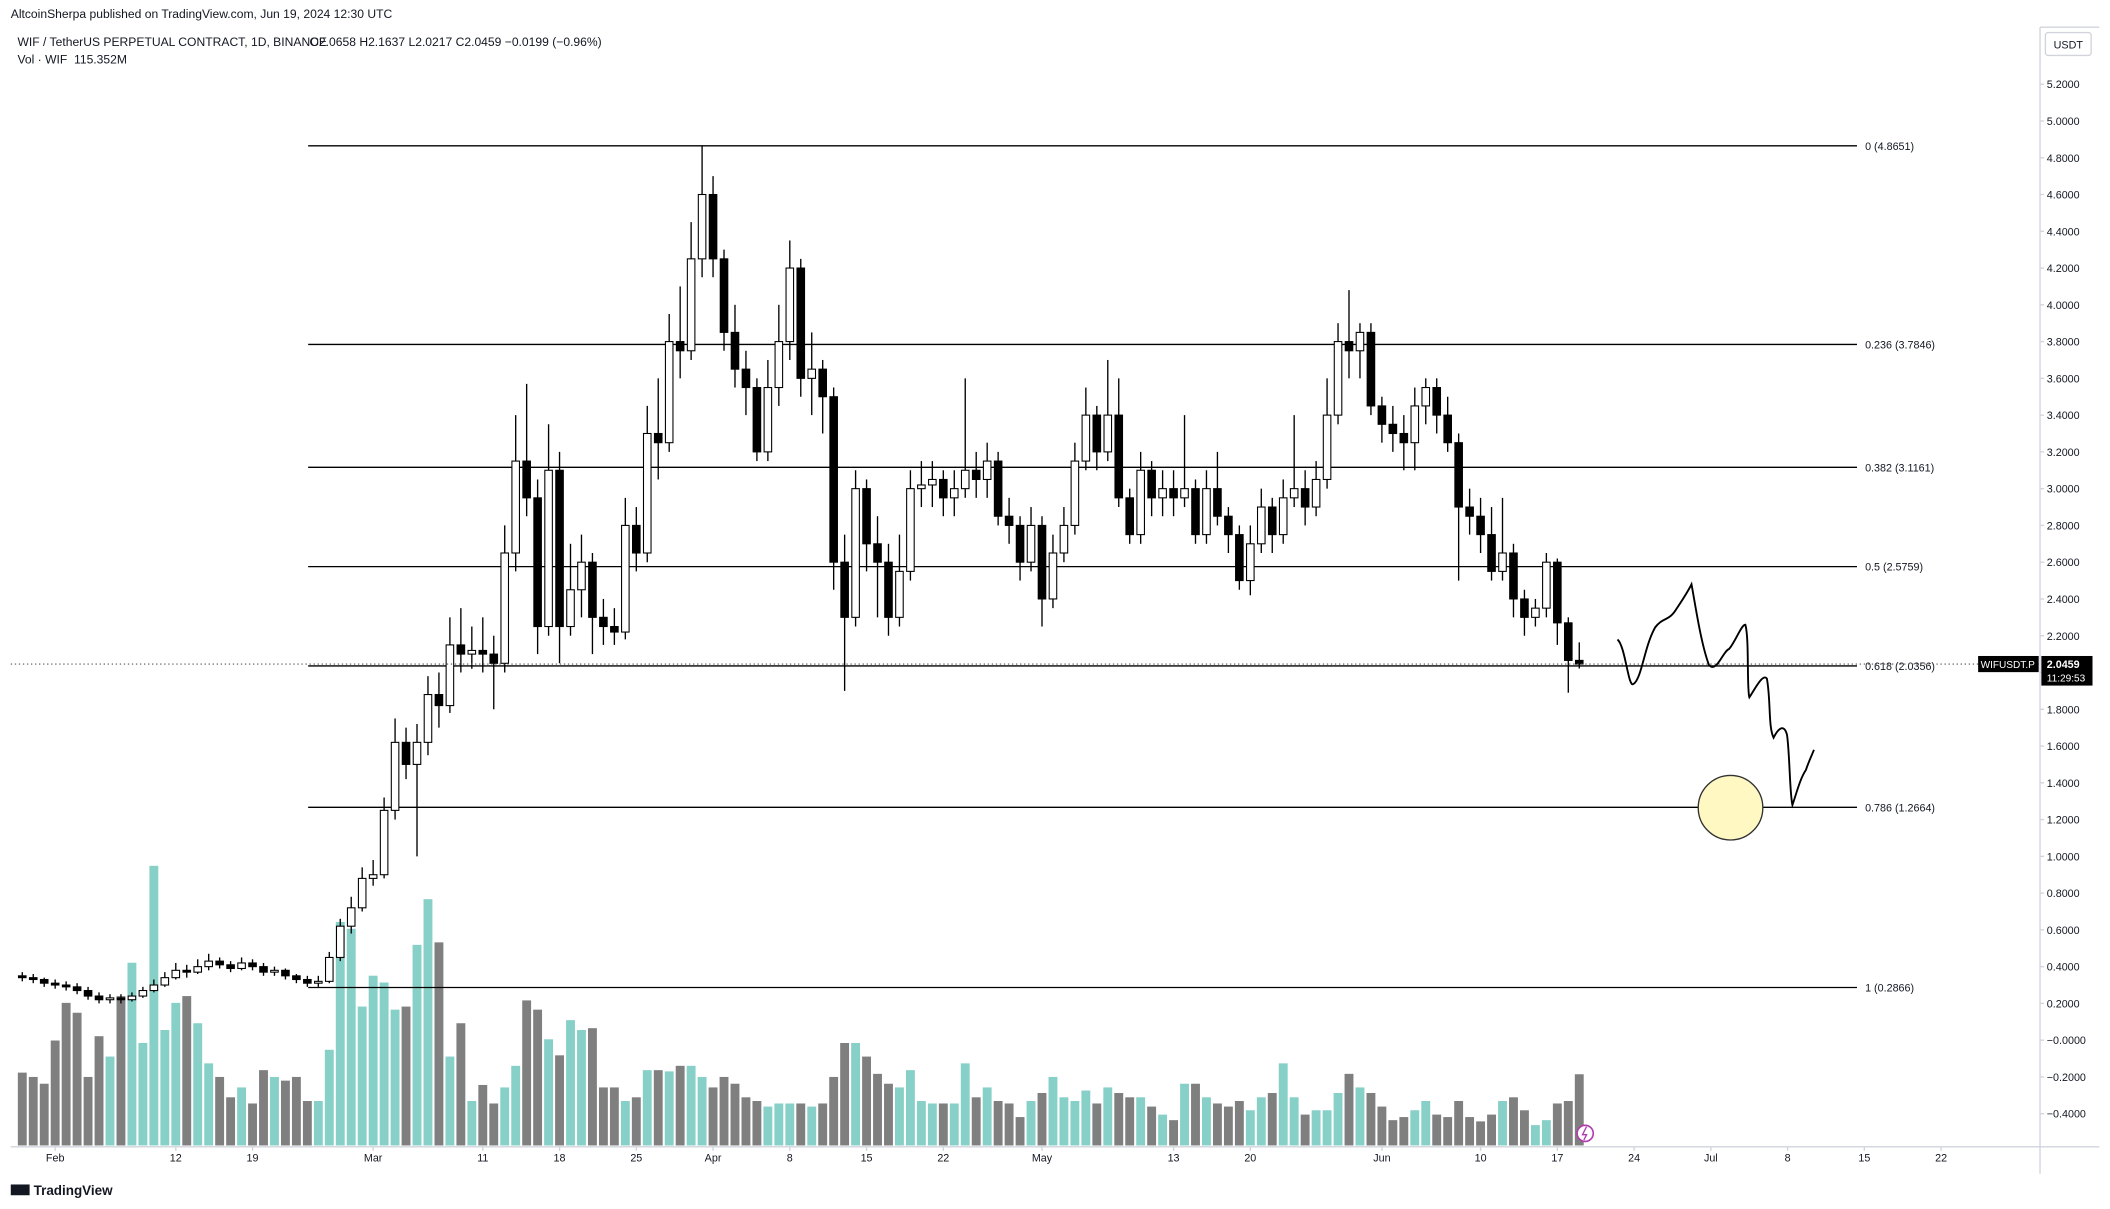  What do you see at coordinates (1585, 1133) in the screenshot?
I see `alert-icon` at bounding box center [1585, 1133].